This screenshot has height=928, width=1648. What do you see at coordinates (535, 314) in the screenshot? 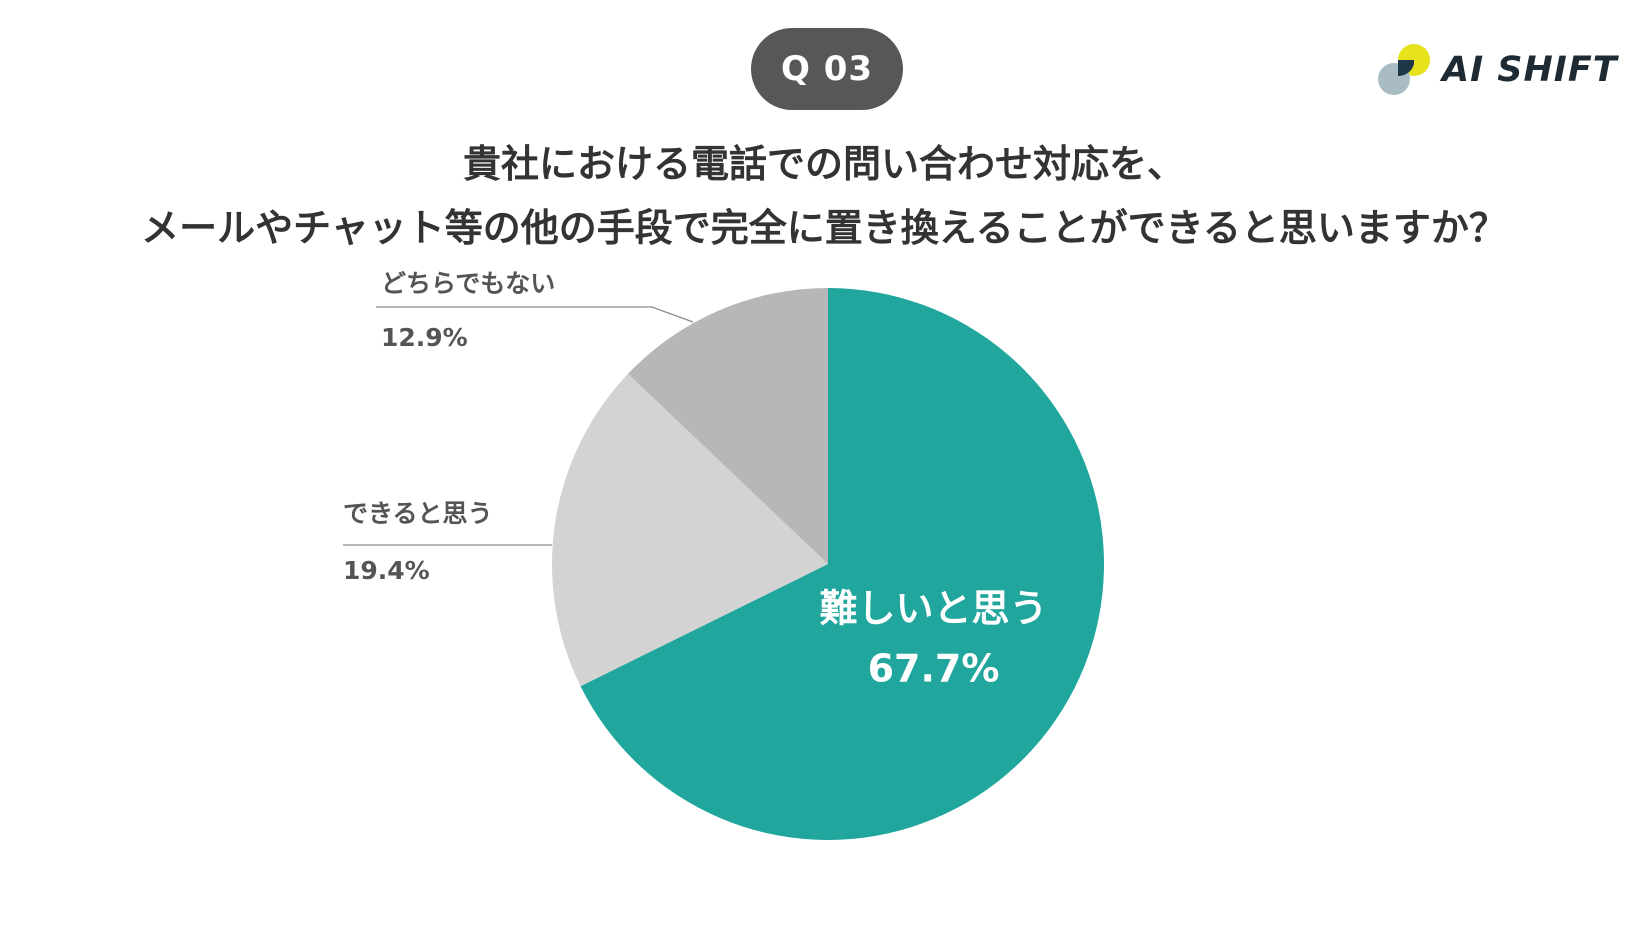
I see `leader-line` at bounding box center [535, 314].